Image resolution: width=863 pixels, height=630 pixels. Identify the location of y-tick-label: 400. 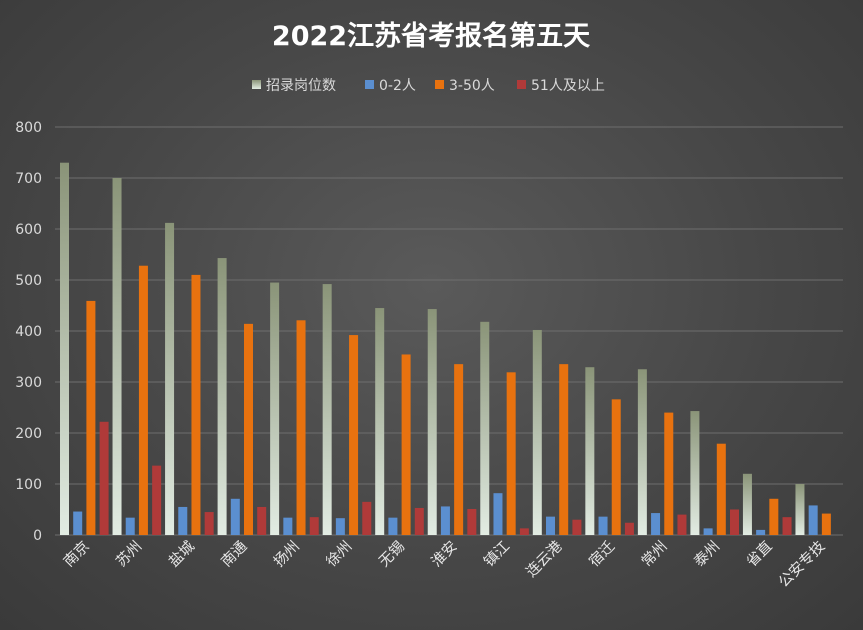
(28, 332).